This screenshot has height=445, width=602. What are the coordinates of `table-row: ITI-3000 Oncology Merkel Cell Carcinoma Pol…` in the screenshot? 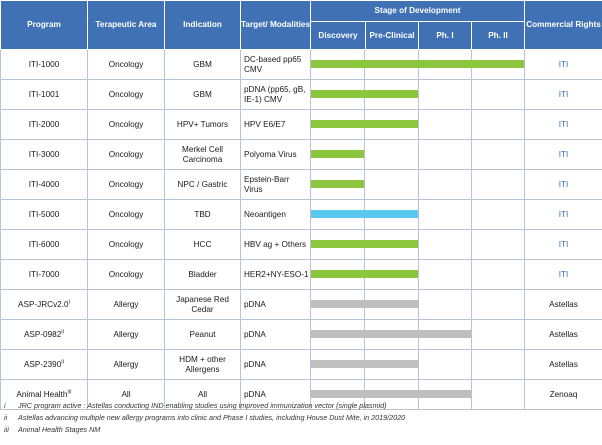 It's located at (301, 154).